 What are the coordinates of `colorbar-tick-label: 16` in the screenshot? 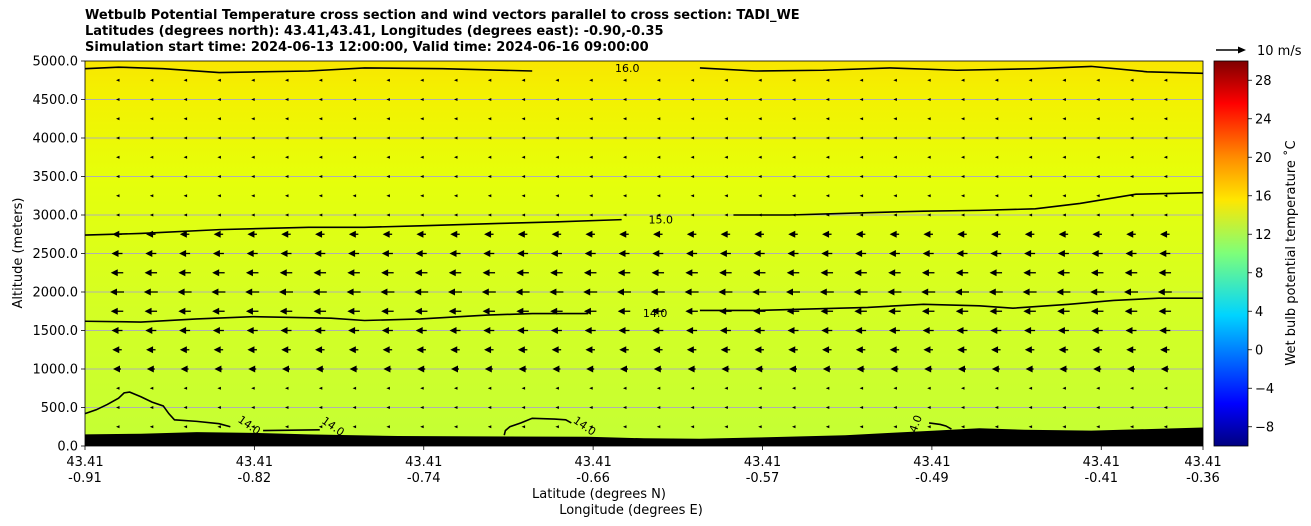 It's located at (1263, 196).